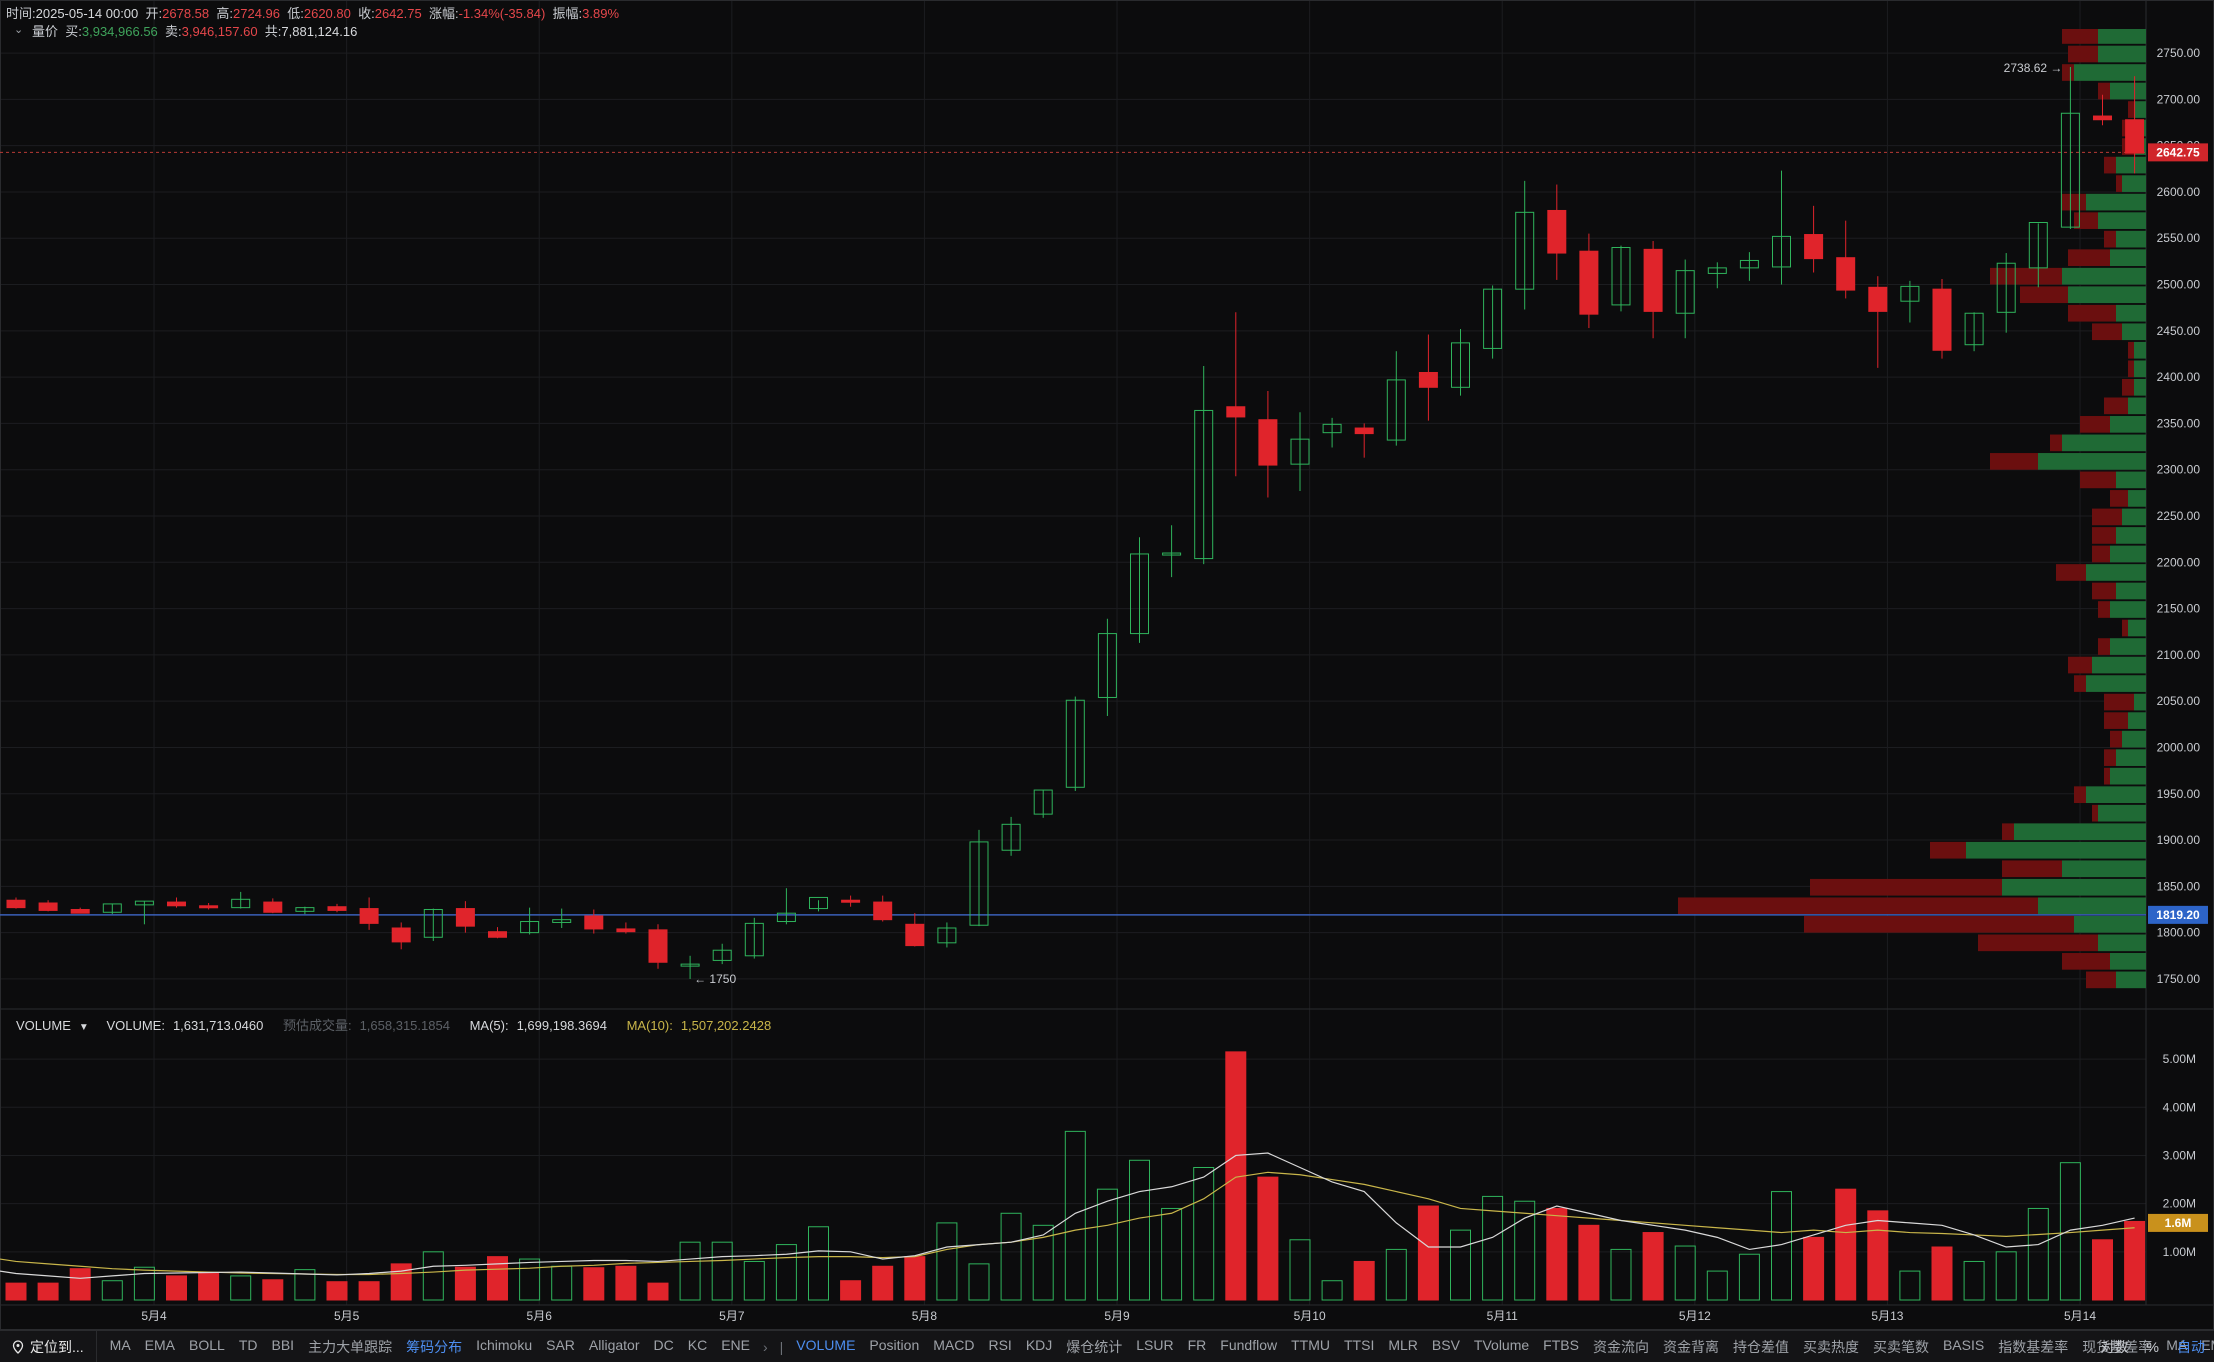 This screenshot has width=2214, height=1362. Describe the element at coordinates (207, 1344) in the screenshot. I see `main-indicator-2: BOLL` at that location.